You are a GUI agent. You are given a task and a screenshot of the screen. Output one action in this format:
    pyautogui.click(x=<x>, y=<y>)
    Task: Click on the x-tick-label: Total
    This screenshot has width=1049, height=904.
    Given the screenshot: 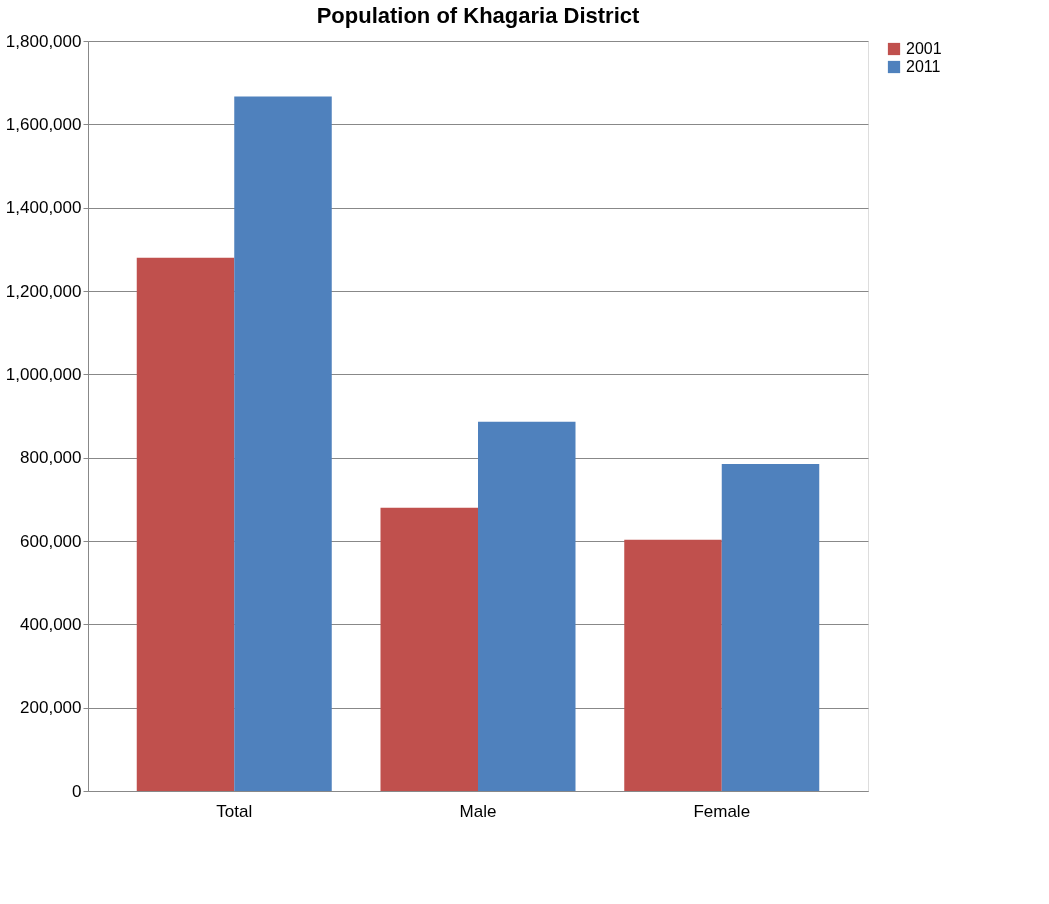 What is the action you would take?
    pyautogui.click(x=234, y=811)
    